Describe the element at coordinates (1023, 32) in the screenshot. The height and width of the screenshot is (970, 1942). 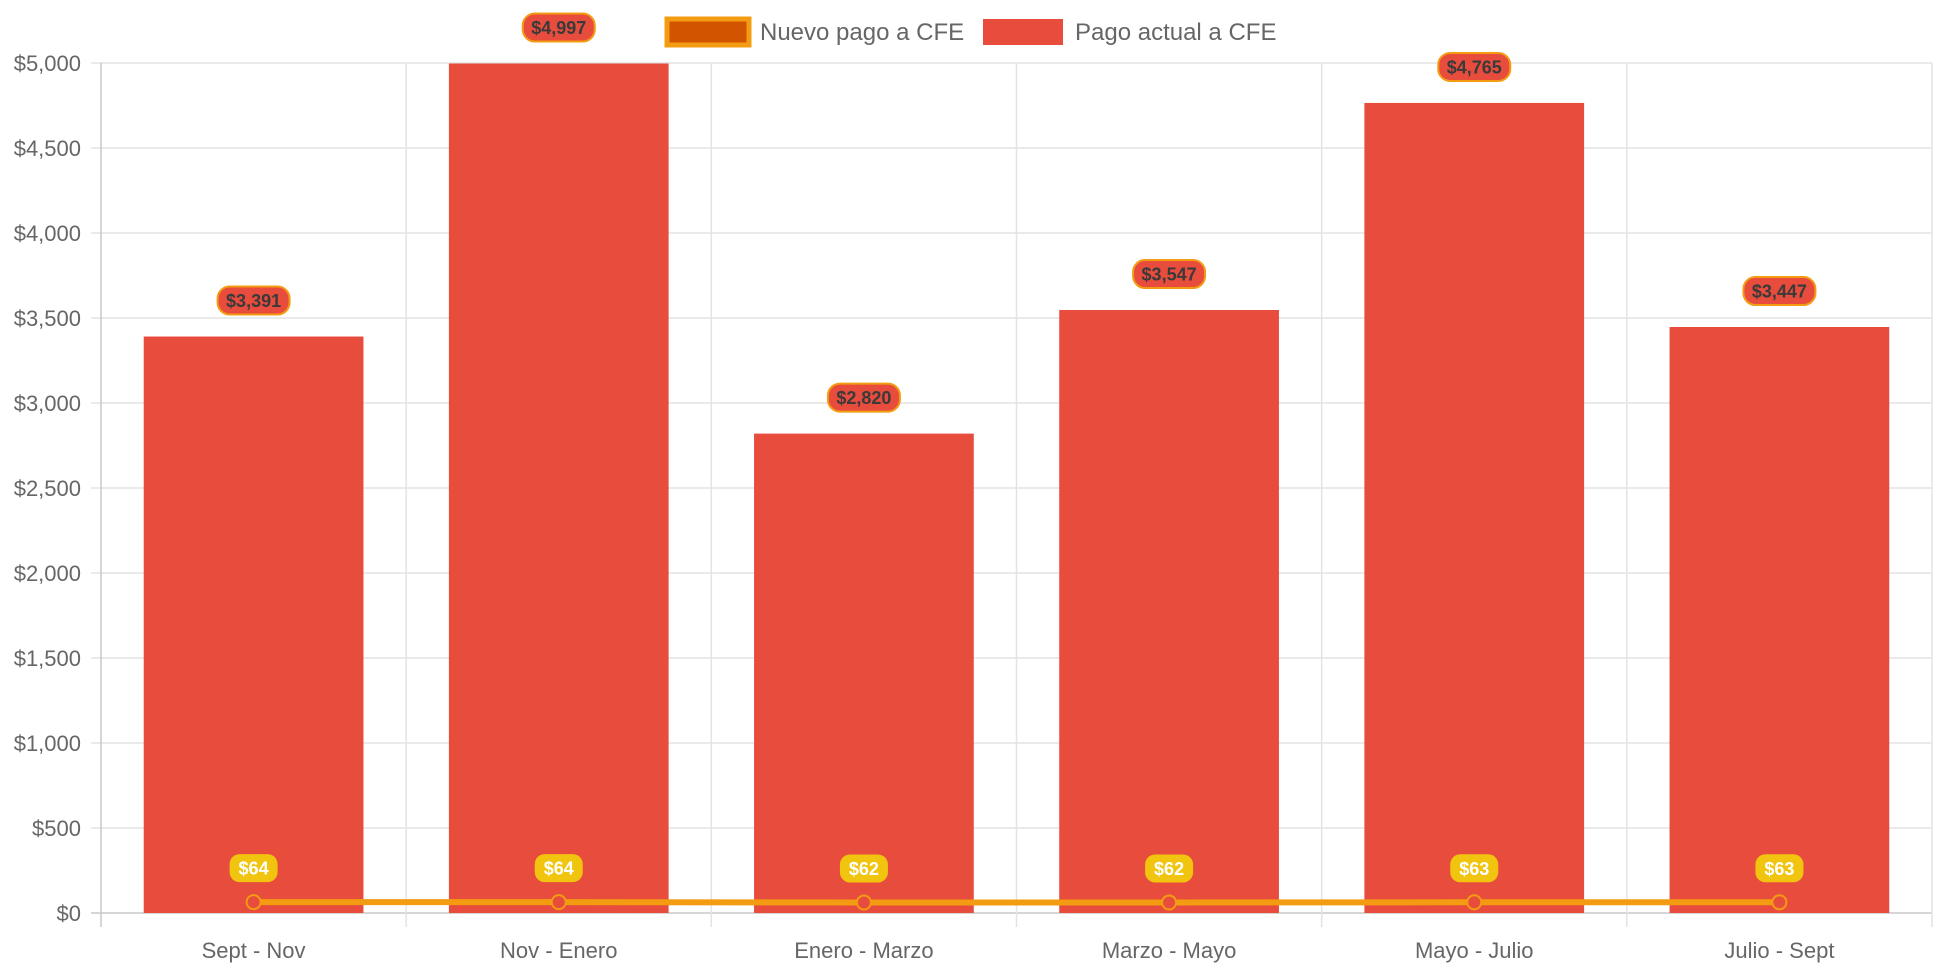
I see `legend-swatch-pago-actual` at that location.